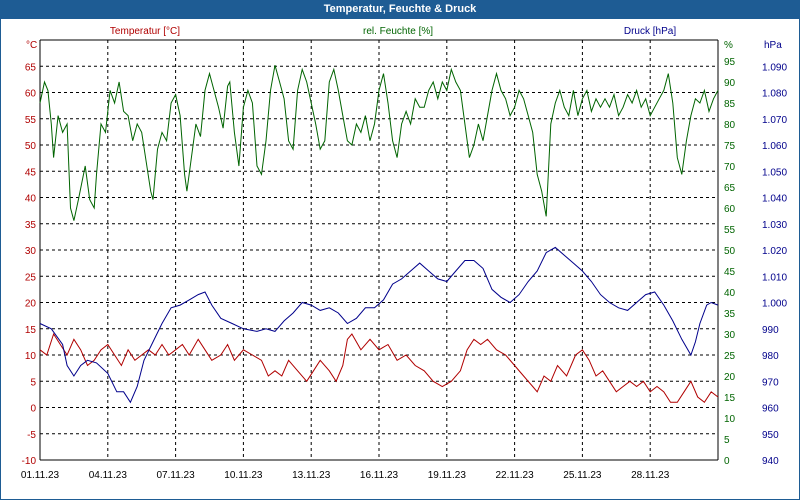 Image resolution: width=800 pixels, height=500 pixels. What do you see at coordinates (176, 475) in the screenshot?
I see `x-tick-label: 07.11.23` at bounding box center [176, 475].